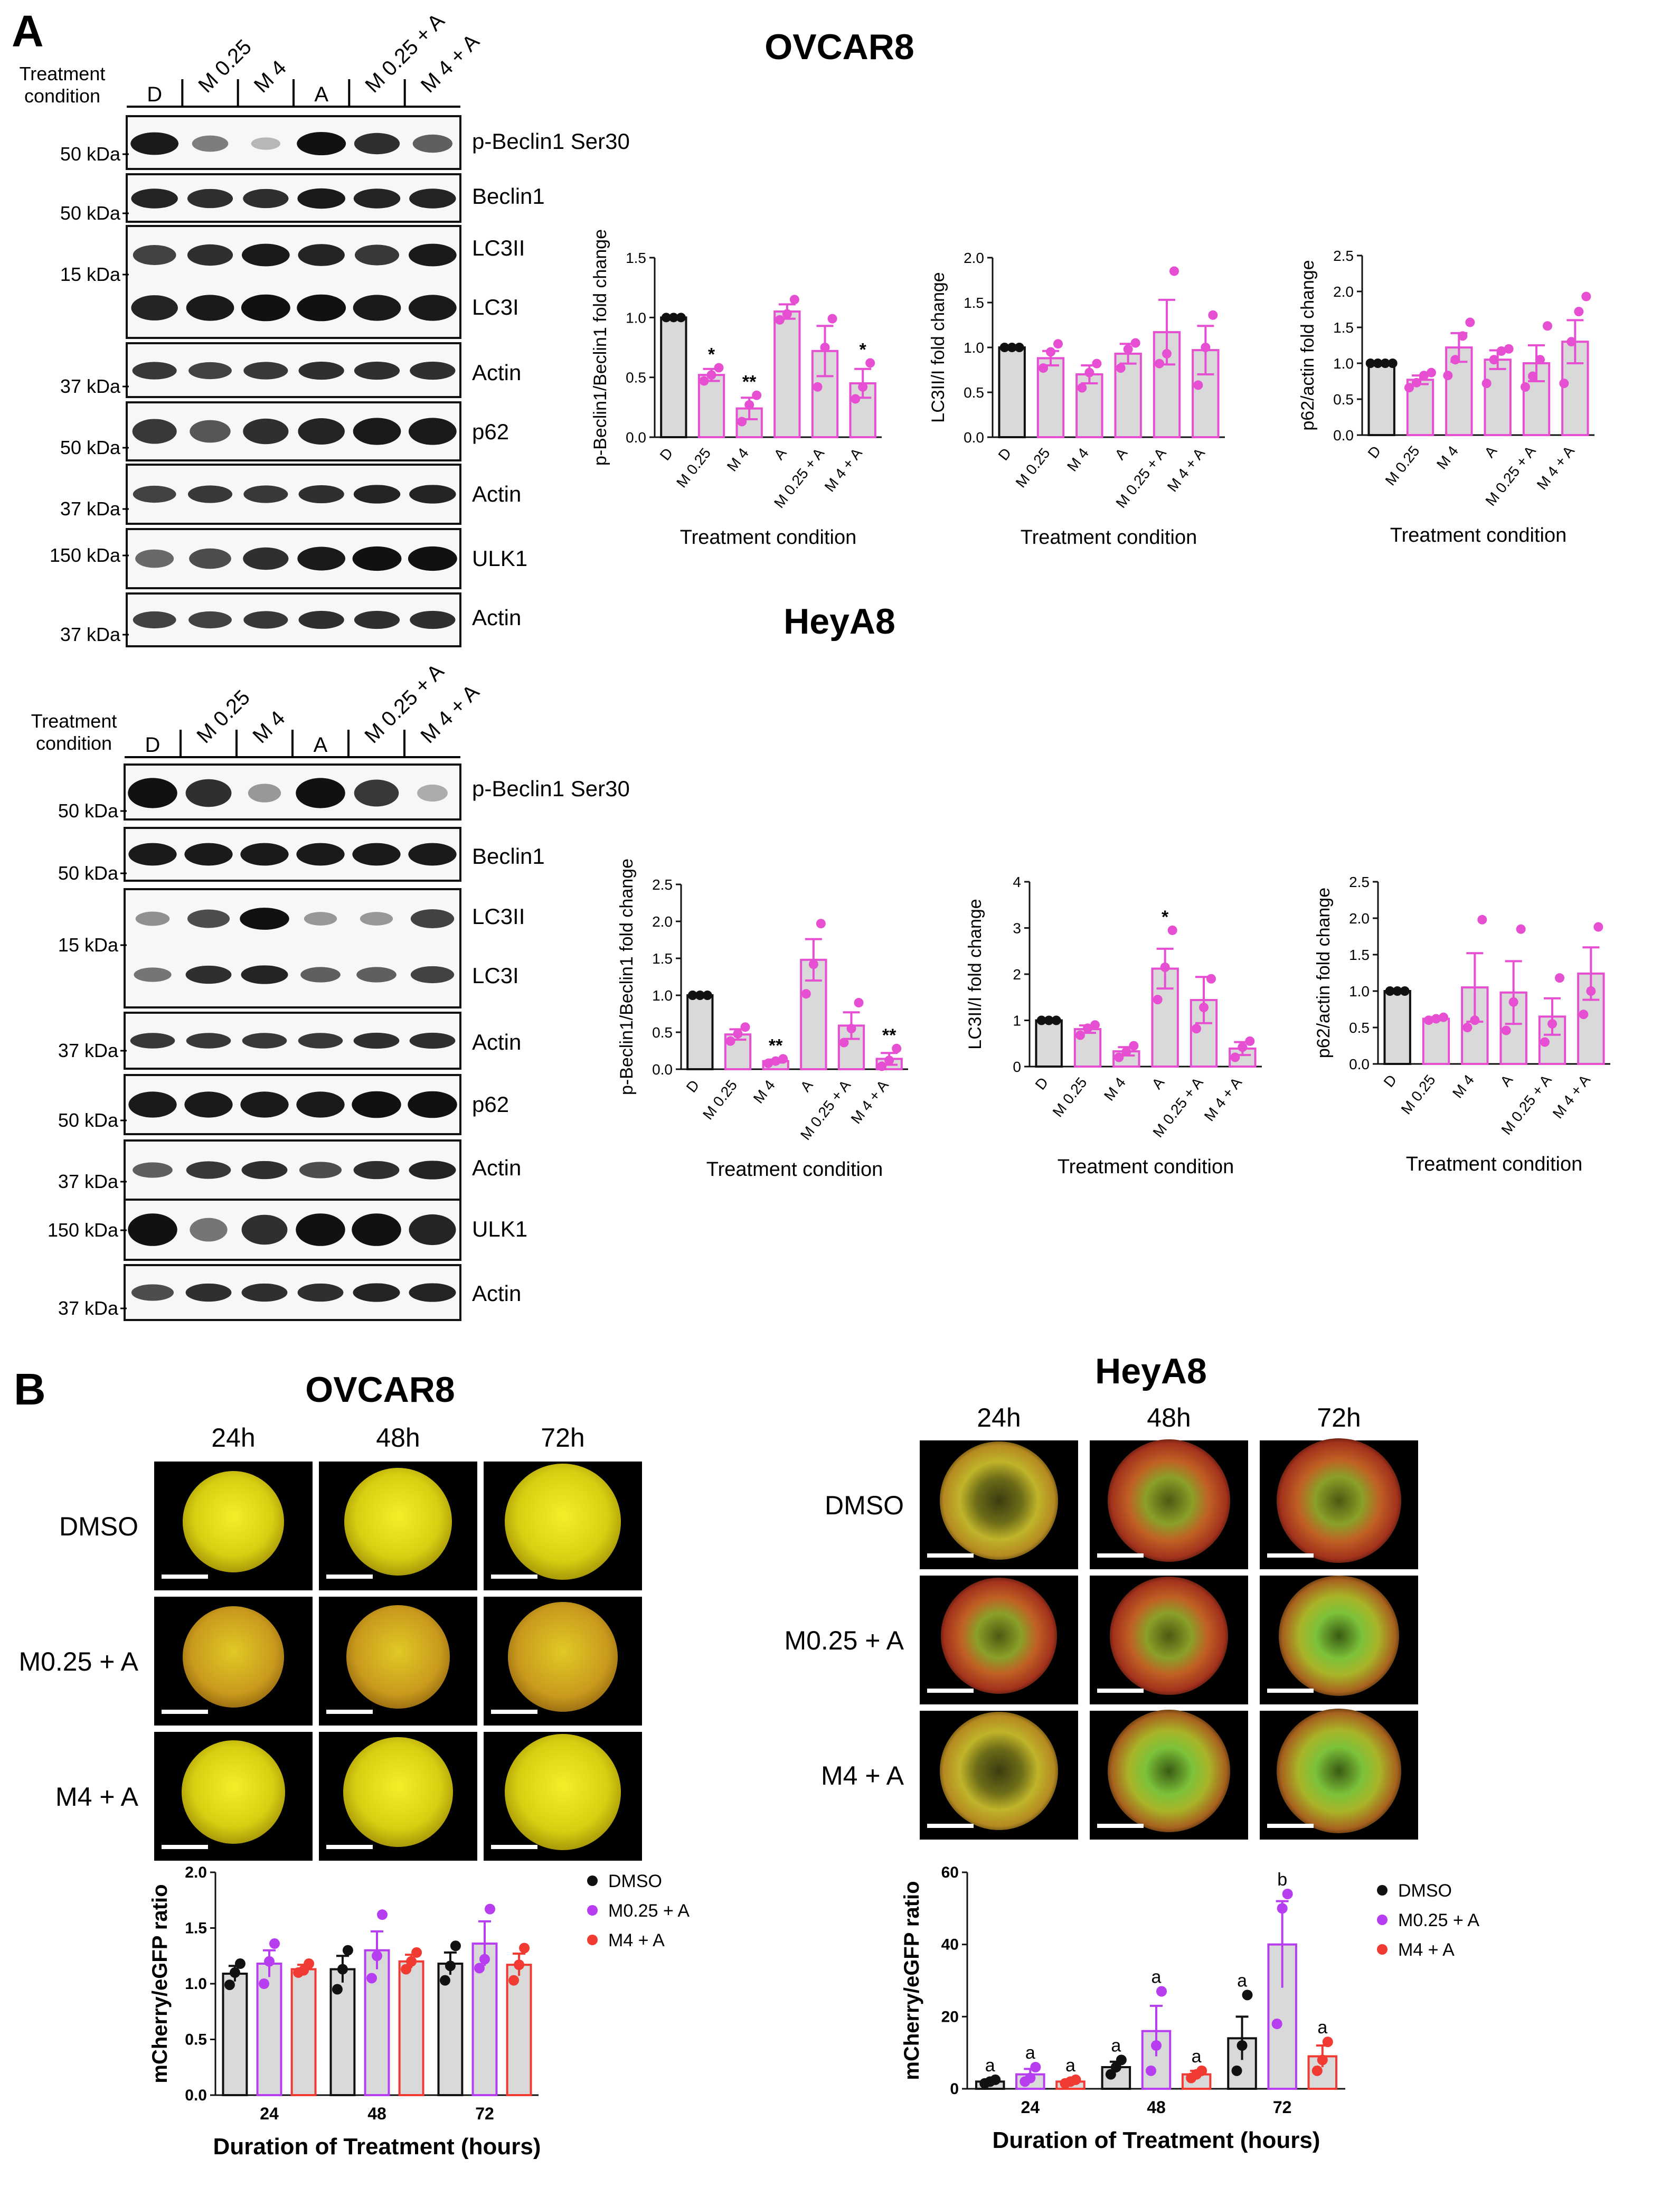  I want to click on x-axis-label: Treatment condition, so click(1478, 535).